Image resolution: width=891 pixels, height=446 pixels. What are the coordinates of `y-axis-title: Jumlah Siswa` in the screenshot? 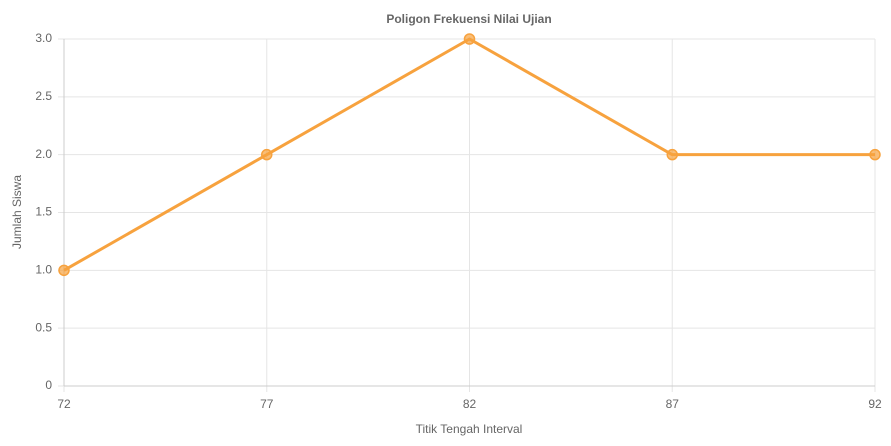 It's located at (17, 212).